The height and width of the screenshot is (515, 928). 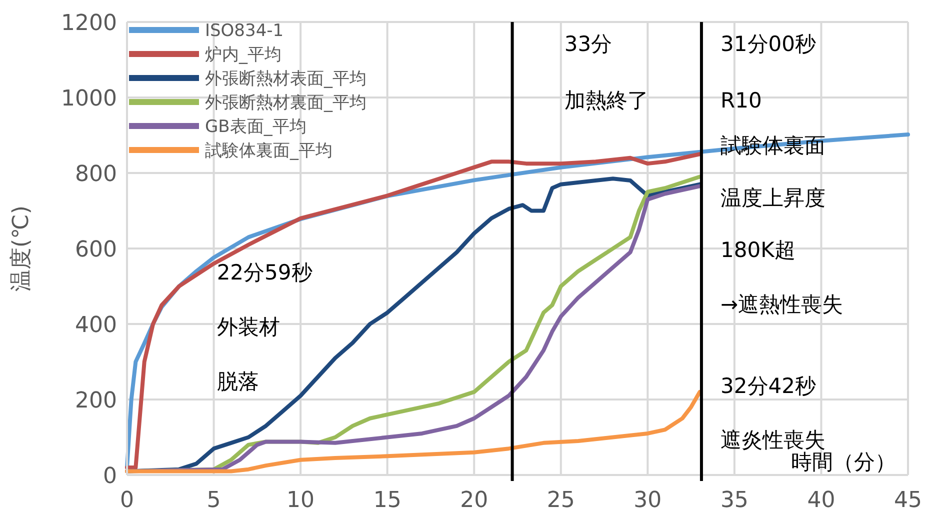 What do you see at coordinates (237, 381) in the screenshot?
I see `annotation: 脱落` at bounding box center [237, 381].